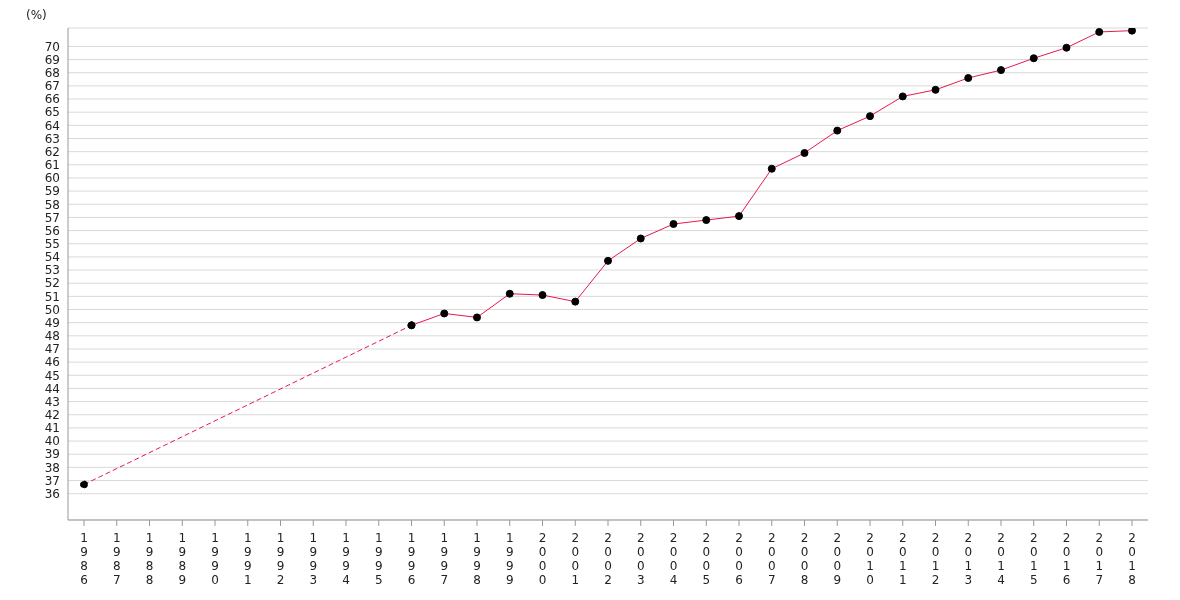 The width and height of the screenshot is (1180, 600). What do you see at coordinates (52, 230) in the screenshot?
I see `y-tick-label: 56` at bounding box center [52, 230].